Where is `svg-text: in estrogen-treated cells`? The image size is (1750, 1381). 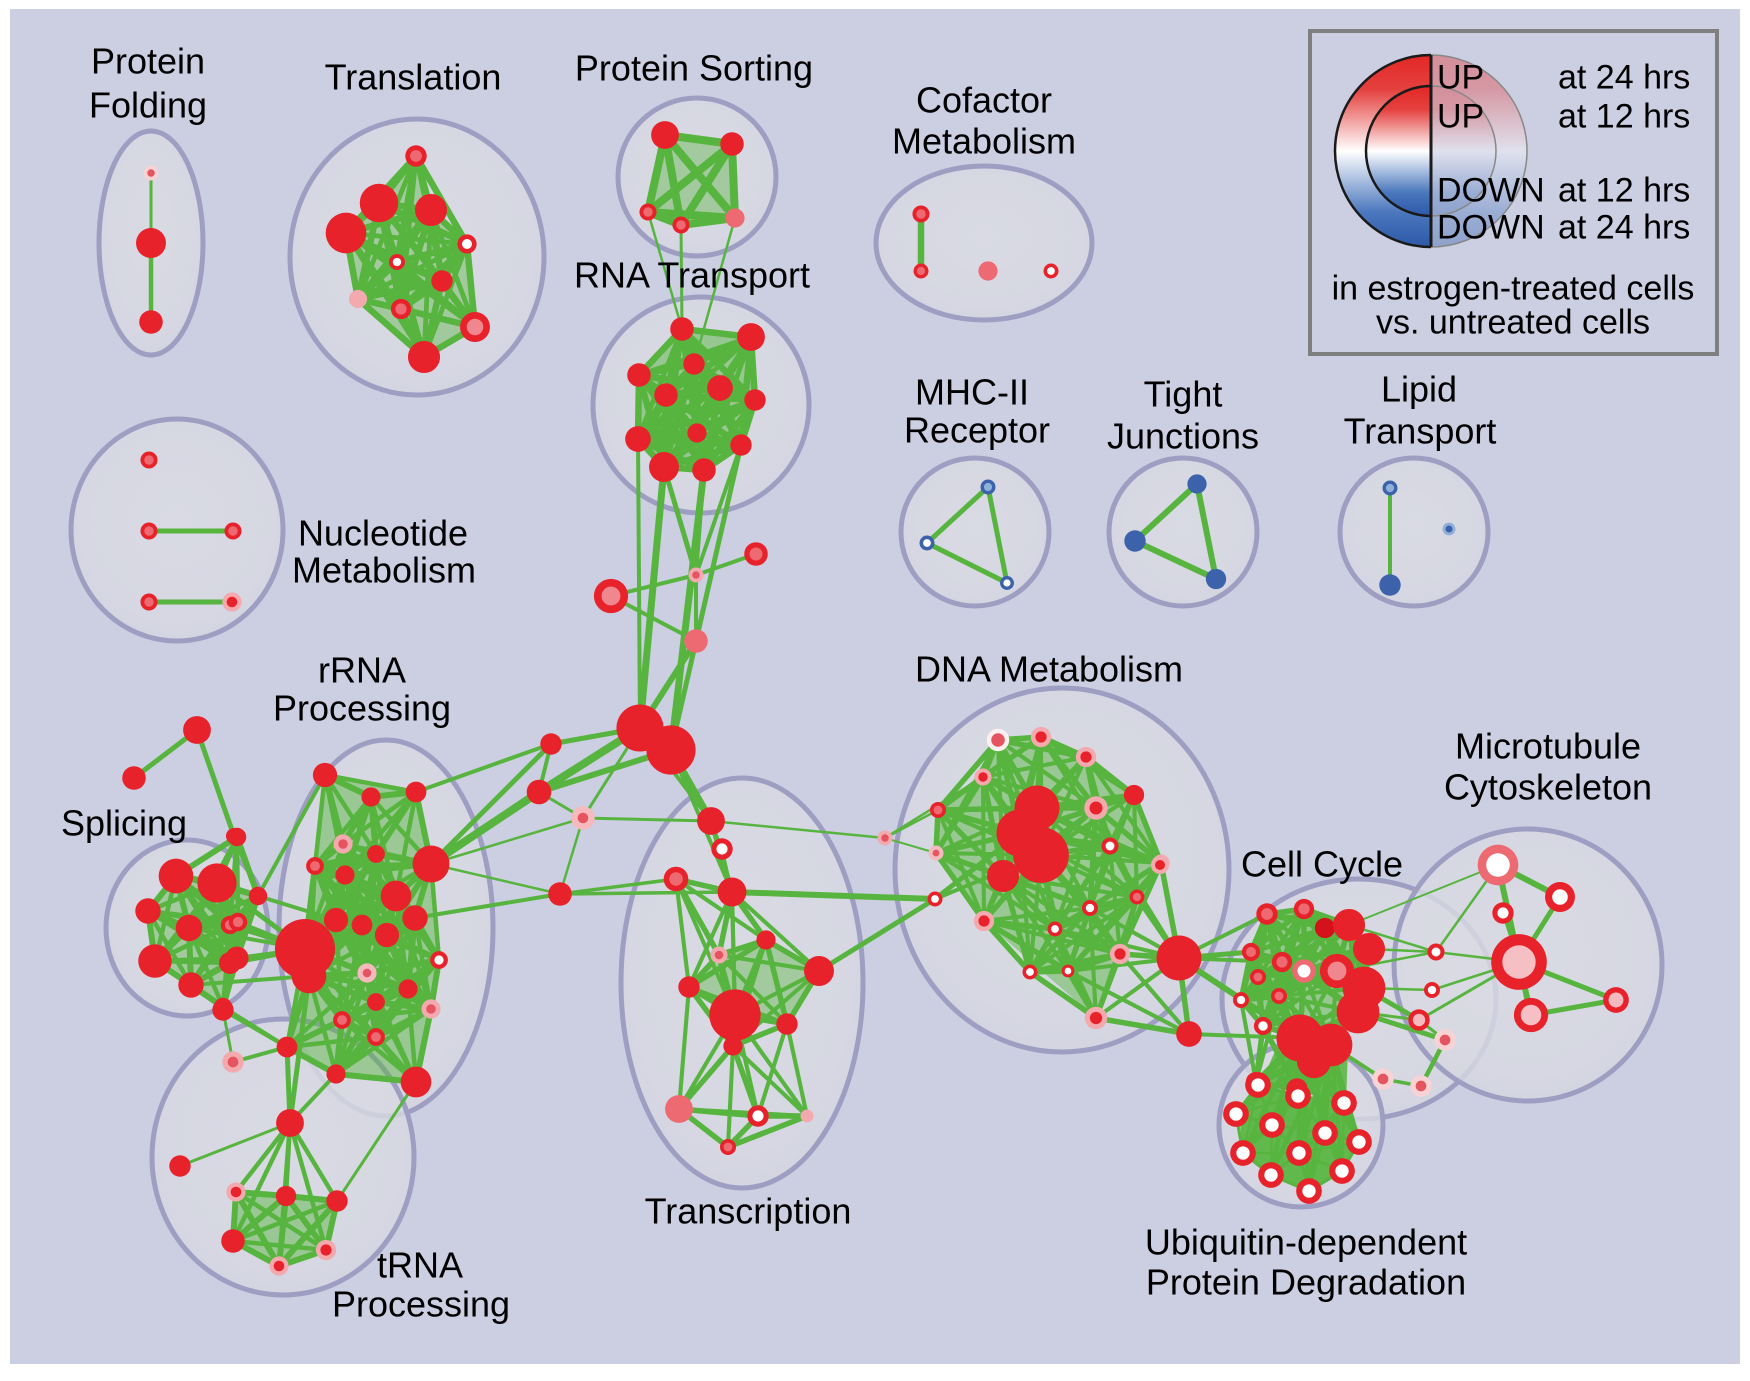 svg-text: in estrogen-treated cells is located at coordinates (1513, 289).